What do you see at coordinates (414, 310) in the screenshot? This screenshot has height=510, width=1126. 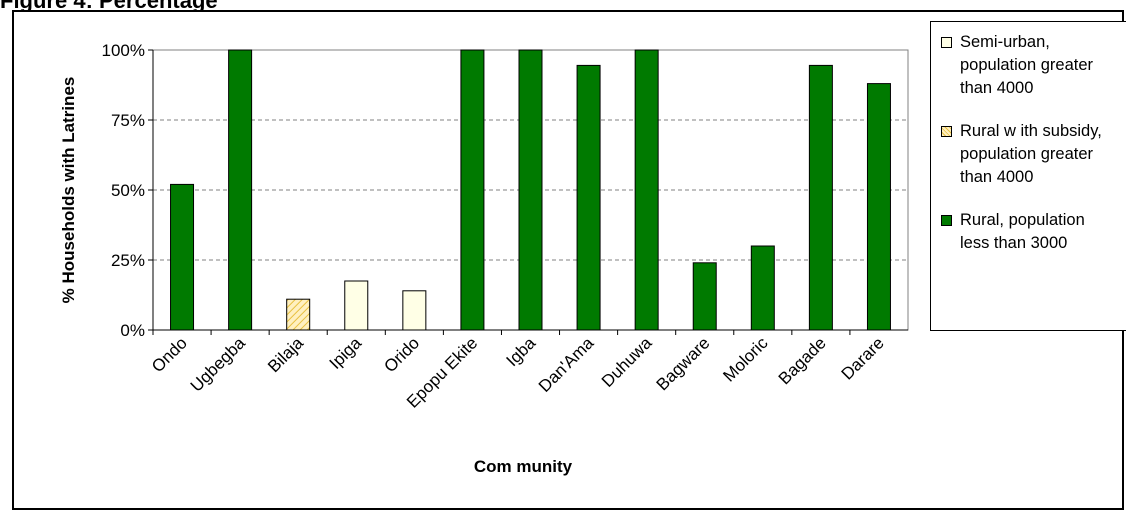 I see `bar-orido` at bounding box center [414, 310].